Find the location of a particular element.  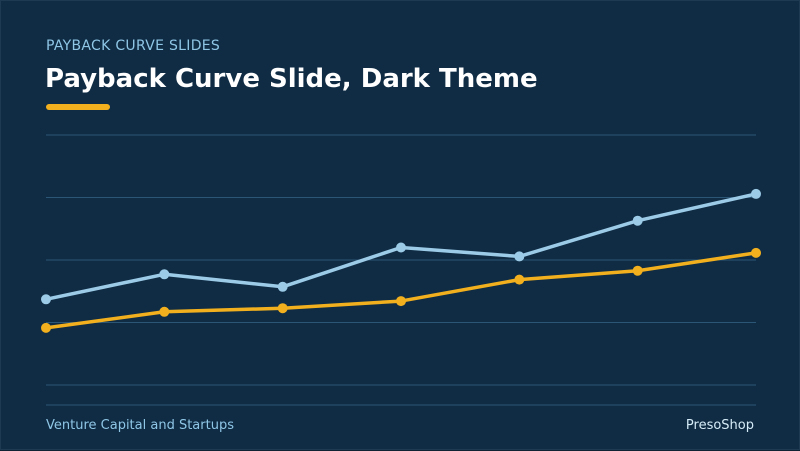

slide-eyebrow: PAYBACK CURVE SLIDES is located at coordinates (133, 46).